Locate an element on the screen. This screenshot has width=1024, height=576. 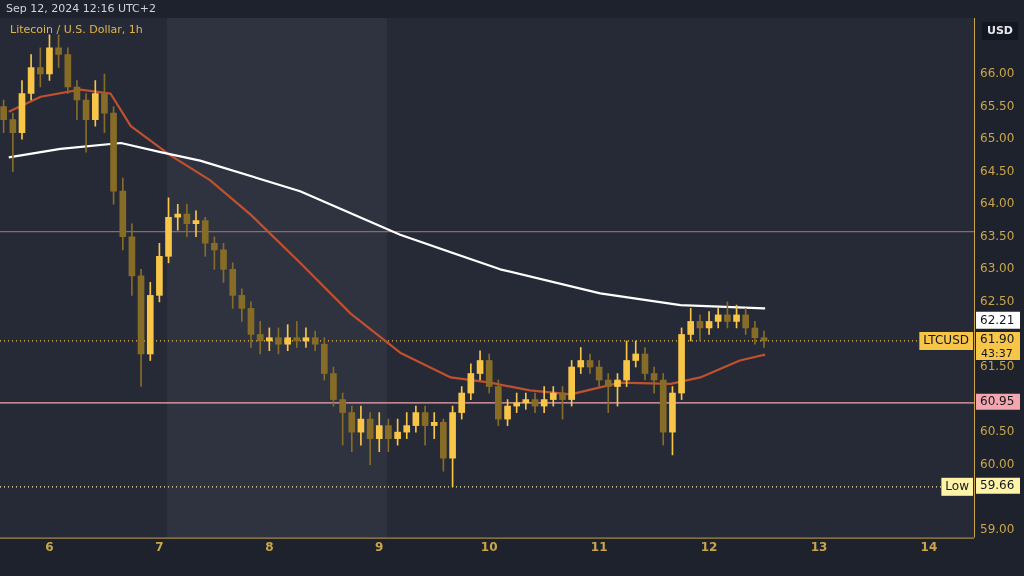
y-tick-label: 64.00 is located at coordinates (997, 203).